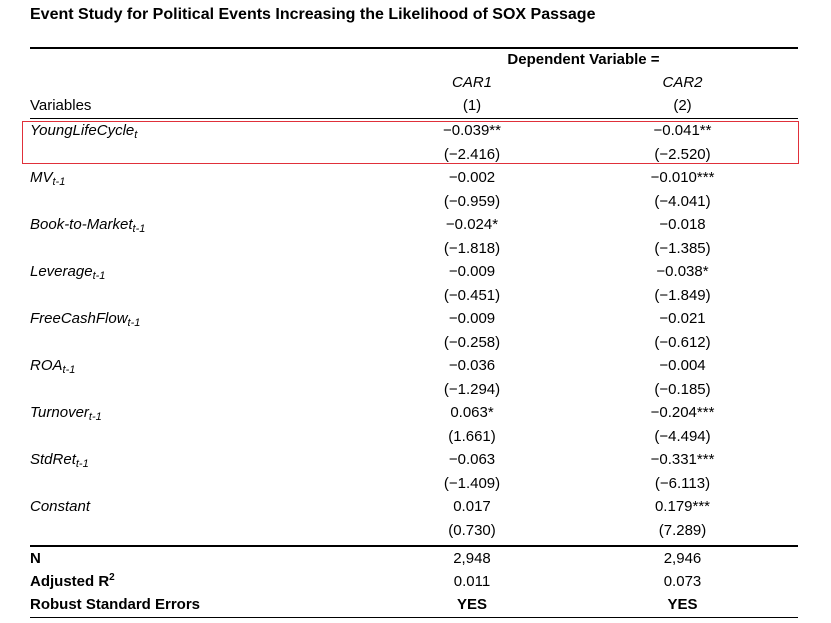 The image size is (831, 623). I want to click on coefficient-col1: −0.063, so click(472, 459).